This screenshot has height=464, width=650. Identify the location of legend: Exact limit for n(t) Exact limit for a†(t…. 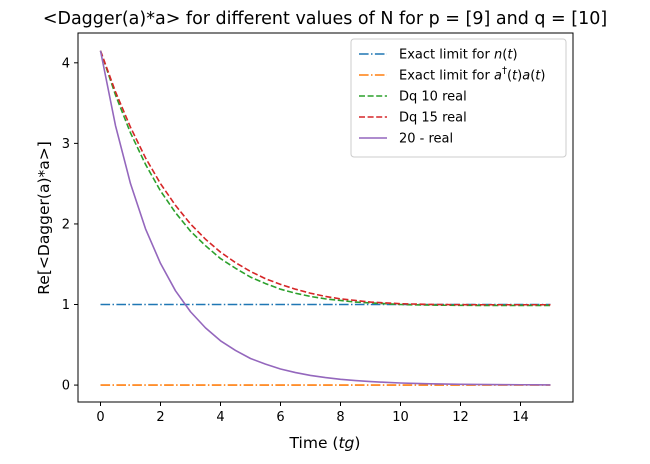
(458, 98).